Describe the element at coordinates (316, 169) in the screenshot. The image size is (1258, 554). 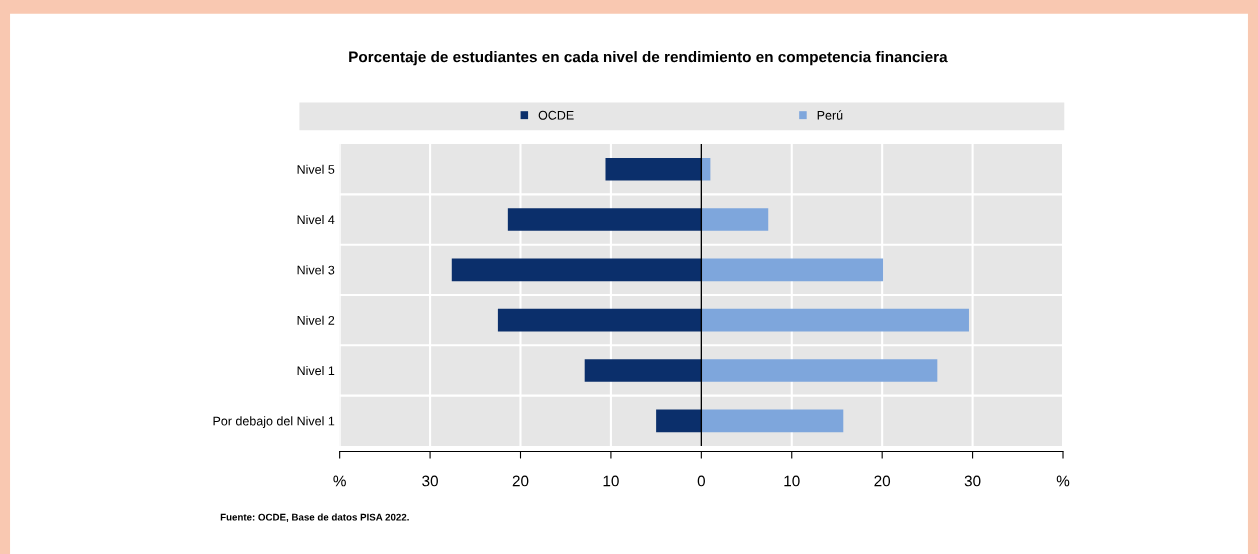
I see `y-tick-label: Nivel 5` at that location.